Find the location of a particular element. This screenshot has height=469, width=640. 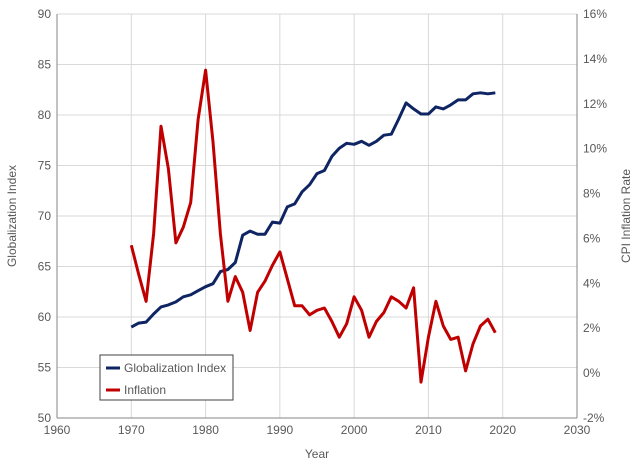

y2-tick-label: 0% is located at coordinates (592, 373).